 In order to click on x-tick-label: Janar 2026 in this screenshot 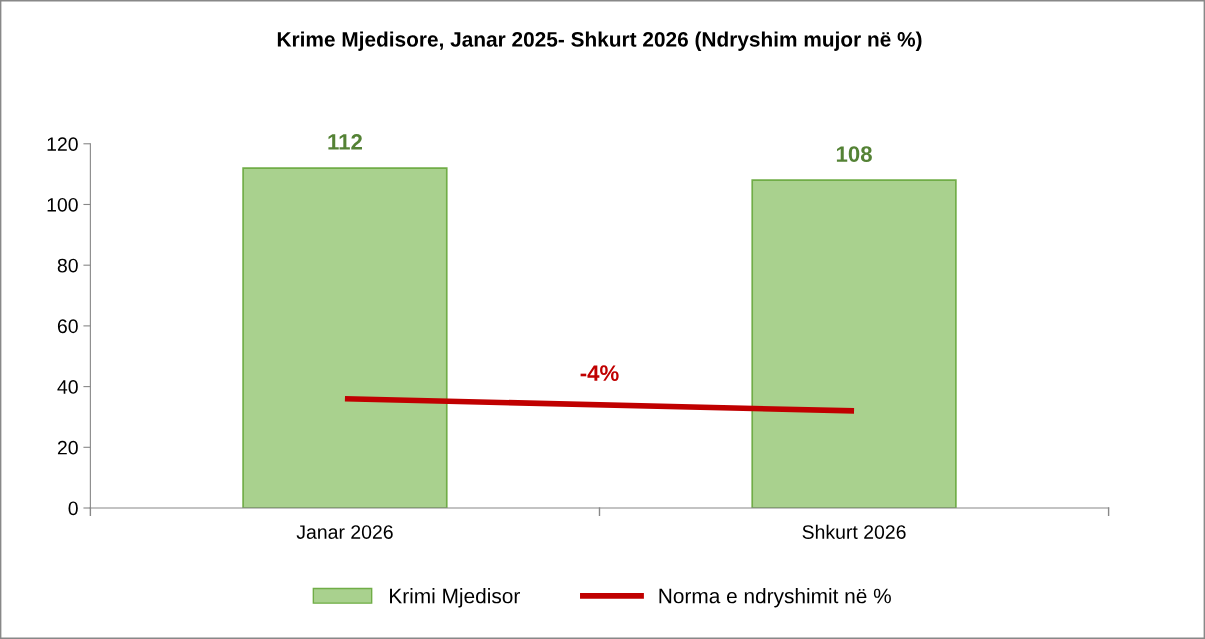, I will do `click(344, 532)`.